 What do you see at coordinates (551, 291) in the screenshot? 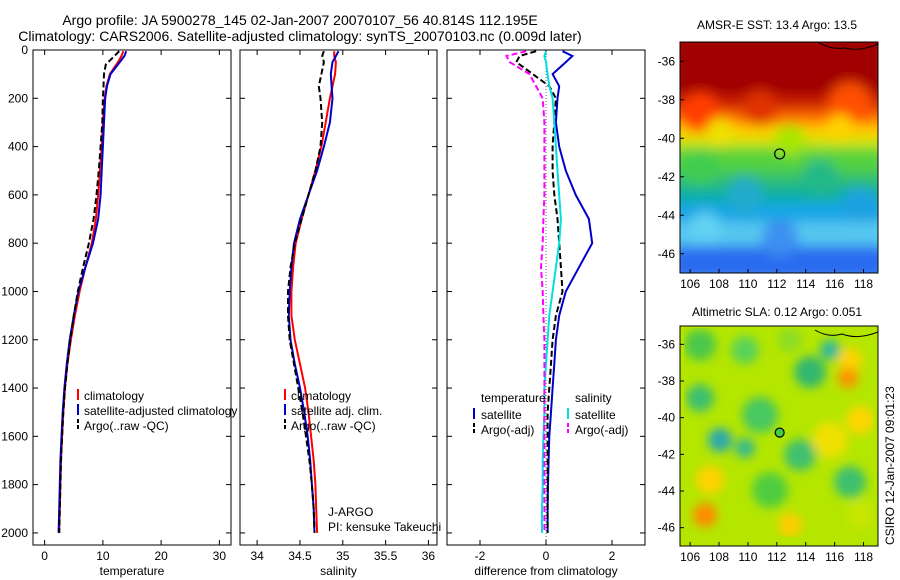
I see `series-line-salinity-satellite` at bounding box center [551, 291].